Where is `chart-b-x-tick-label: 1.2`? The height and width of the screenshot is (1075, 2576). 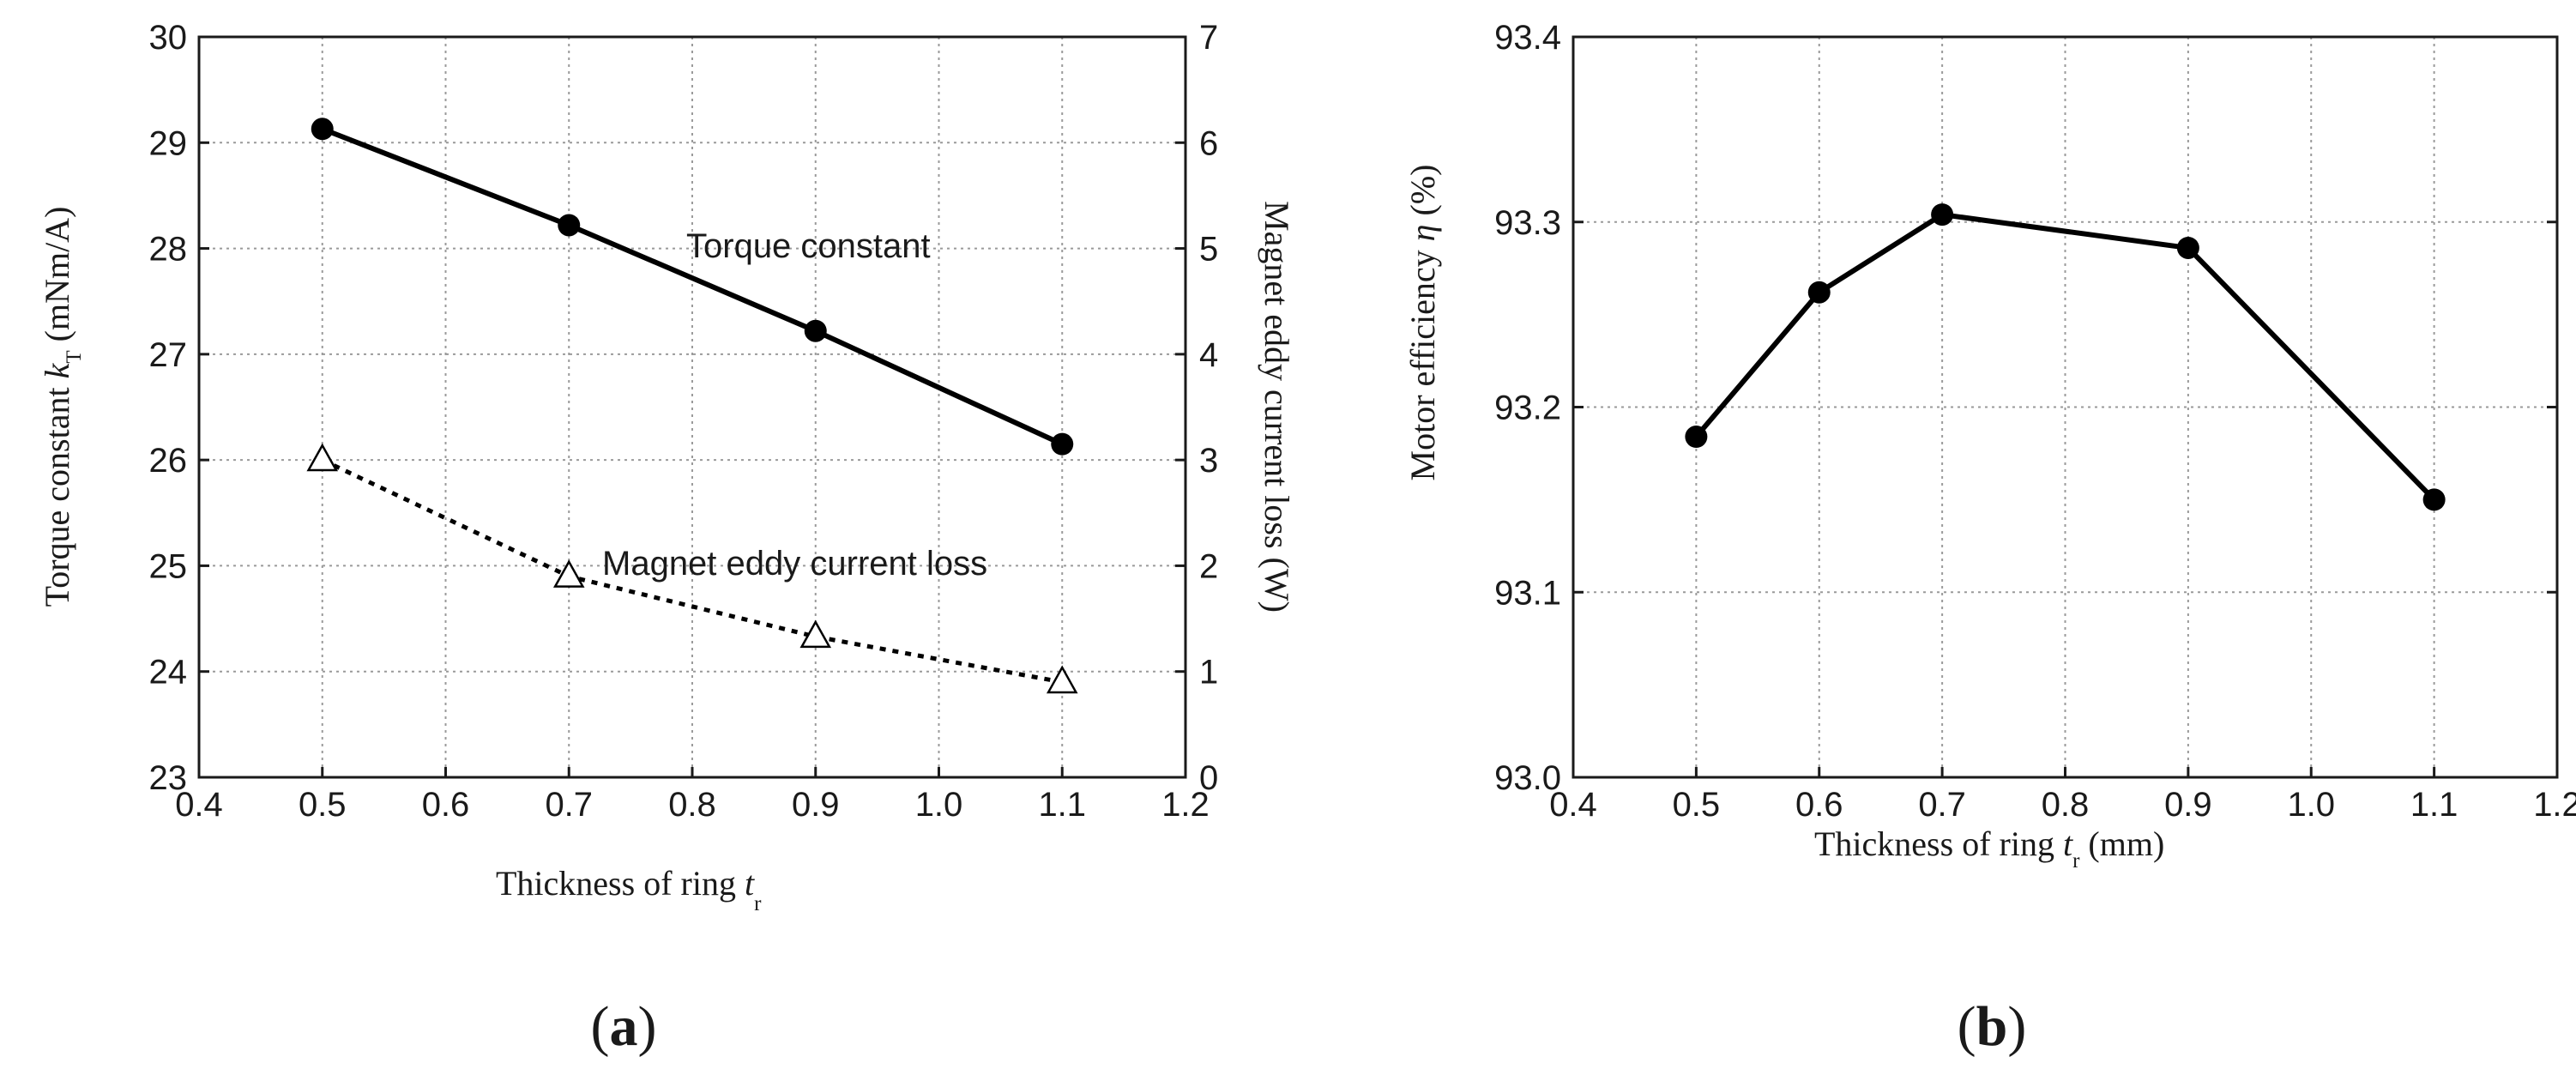
chart-b-x-tick-label: 1.2 is located at coordinates (2554, 805).